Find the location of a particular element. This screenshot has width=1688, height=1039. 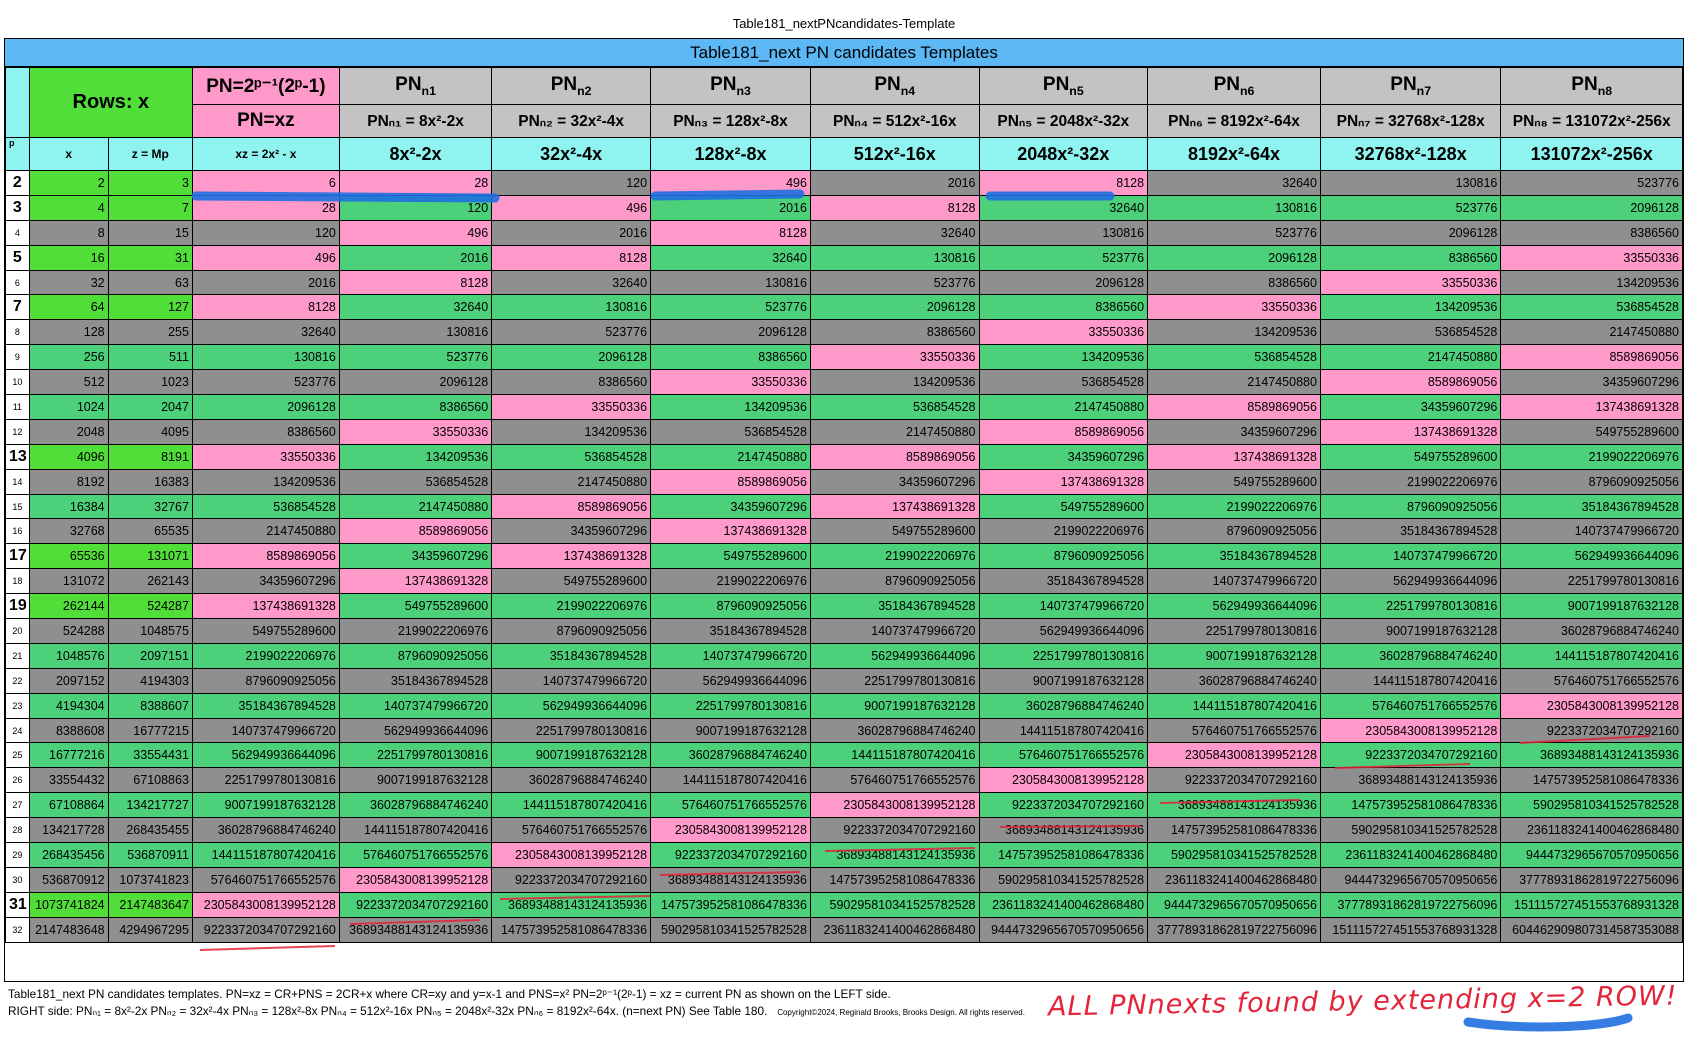

pn-n6-header: PNn6 is located at coordinates (1234, 86).